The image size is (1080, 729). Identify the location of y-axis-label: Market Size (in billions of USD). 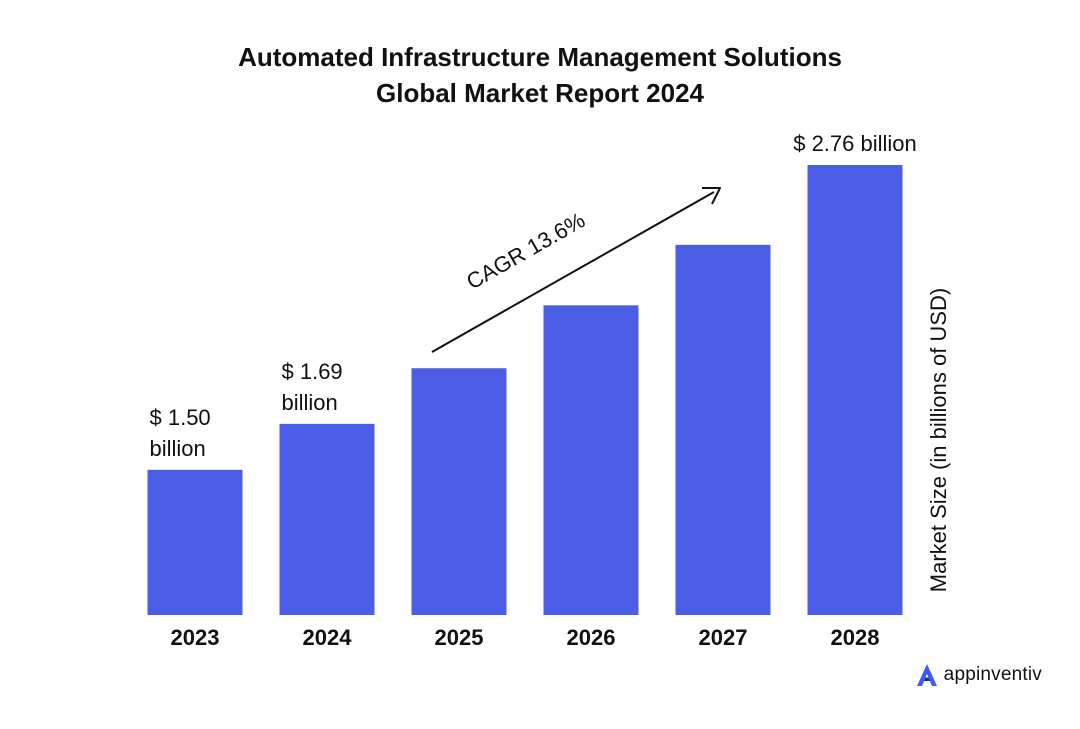
(938, 440).